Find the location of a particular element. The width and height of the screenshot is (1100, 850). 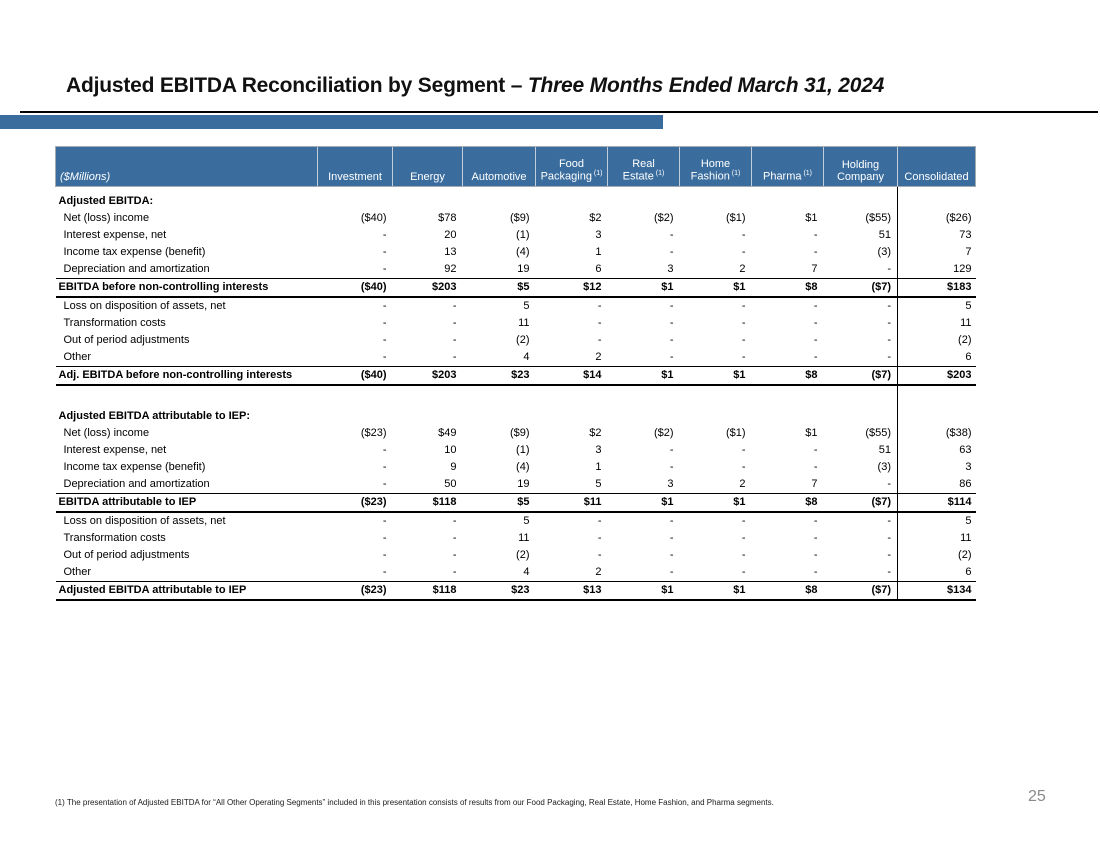

segment-value: $14 is located at coordinates (571, 376).